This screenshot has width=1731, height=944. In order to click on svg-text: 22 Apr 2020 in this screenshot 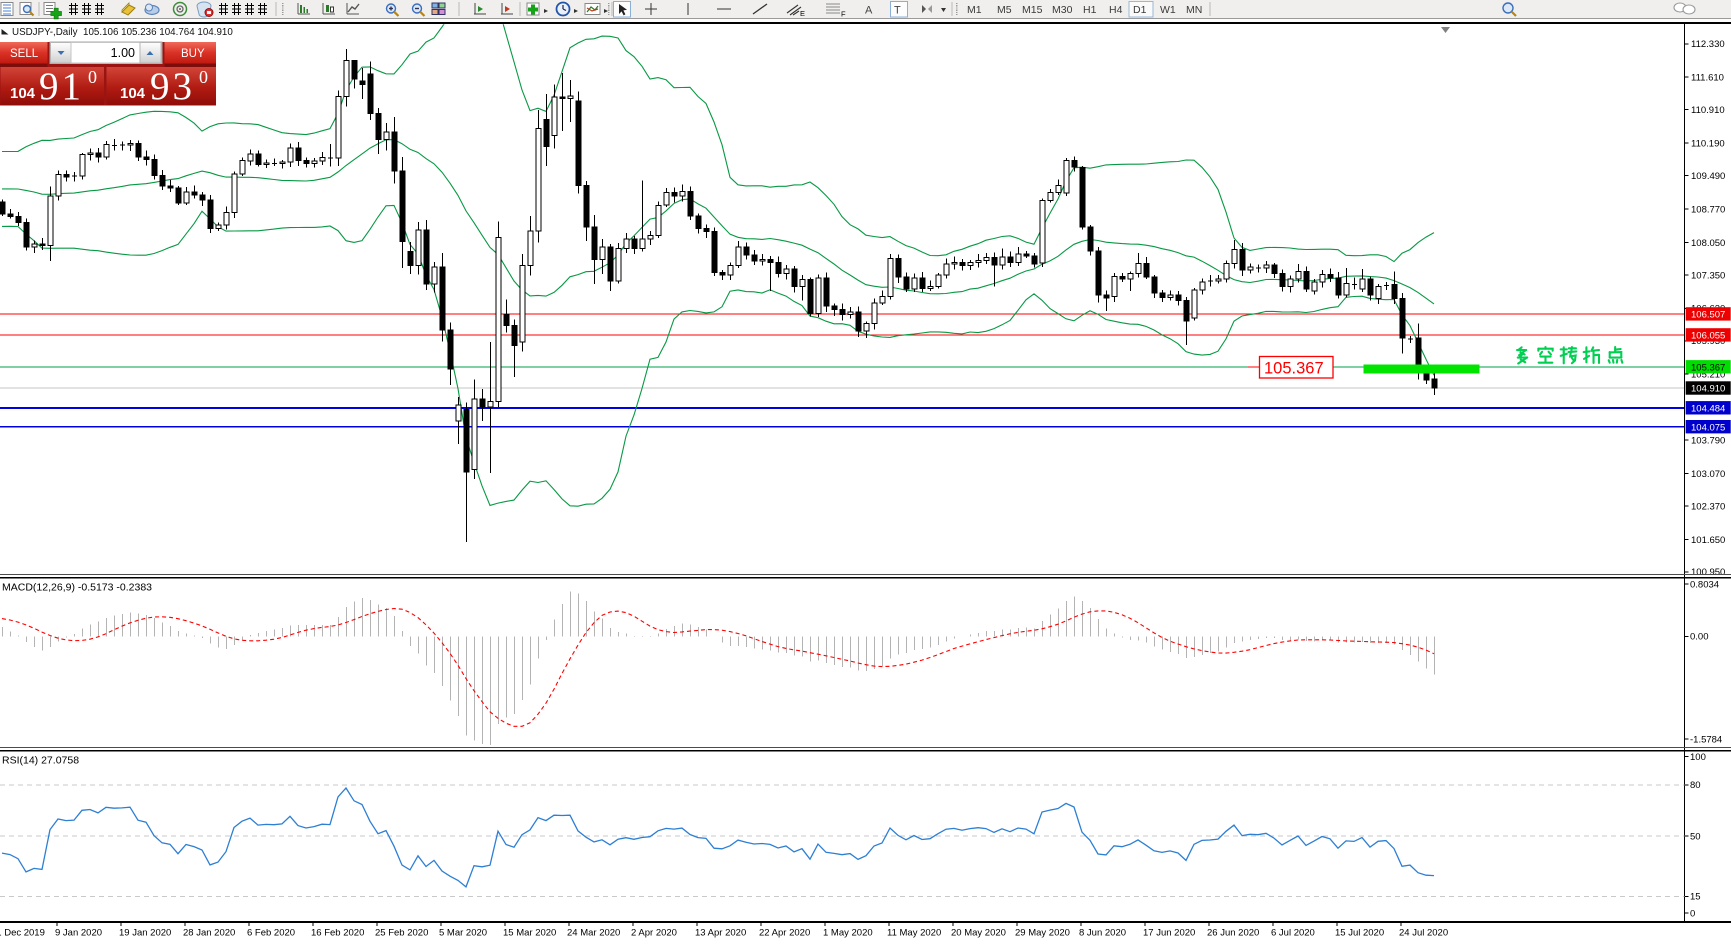, I will do `click(784, 933)`.